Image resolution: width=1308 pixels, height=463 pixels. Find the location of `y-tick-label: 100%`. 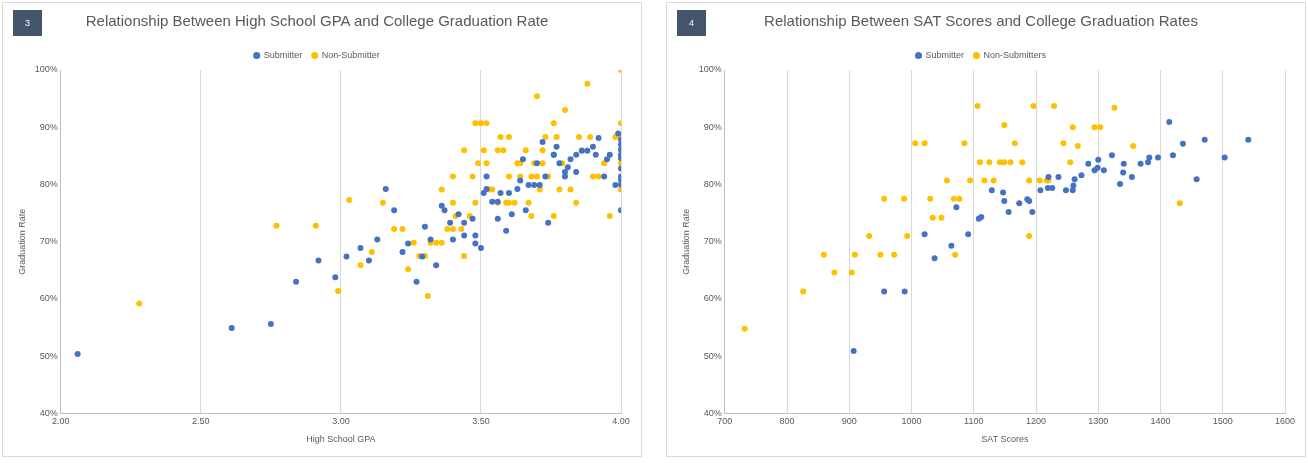

y-tick-label: 100% is located at coordinates (46, 69).